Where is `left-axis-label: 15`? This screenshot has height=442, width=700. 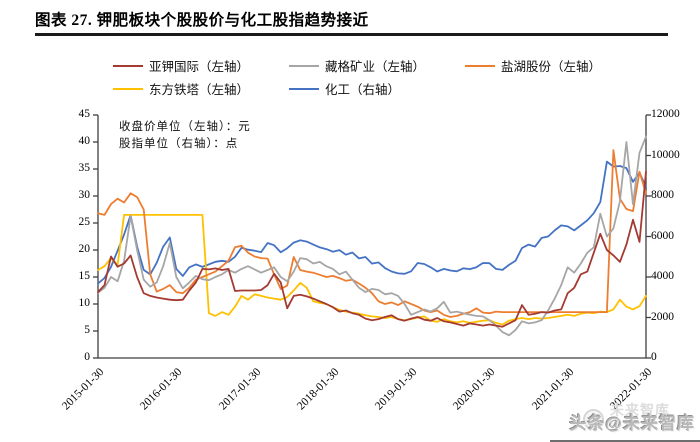 left-axis-label: 15 is located at coordinates (84, 276).